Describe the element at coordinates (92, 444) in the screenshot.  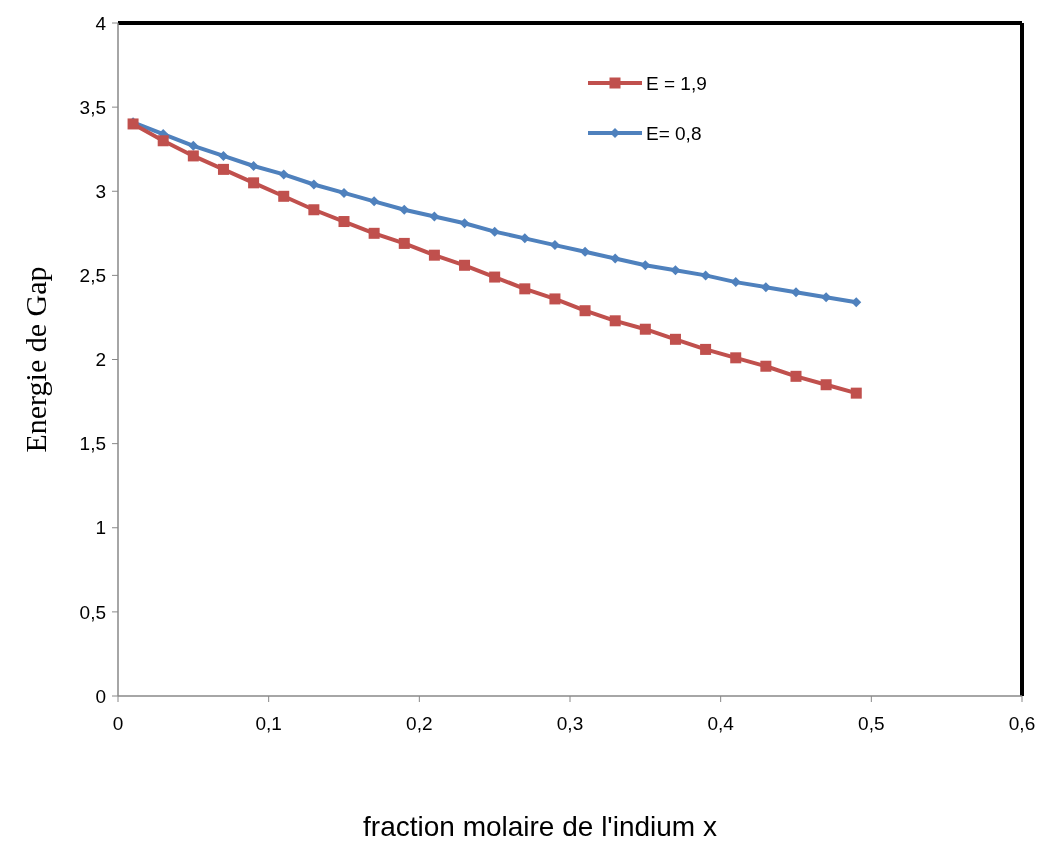
I see `y-tick-label: 1,5` at that location.